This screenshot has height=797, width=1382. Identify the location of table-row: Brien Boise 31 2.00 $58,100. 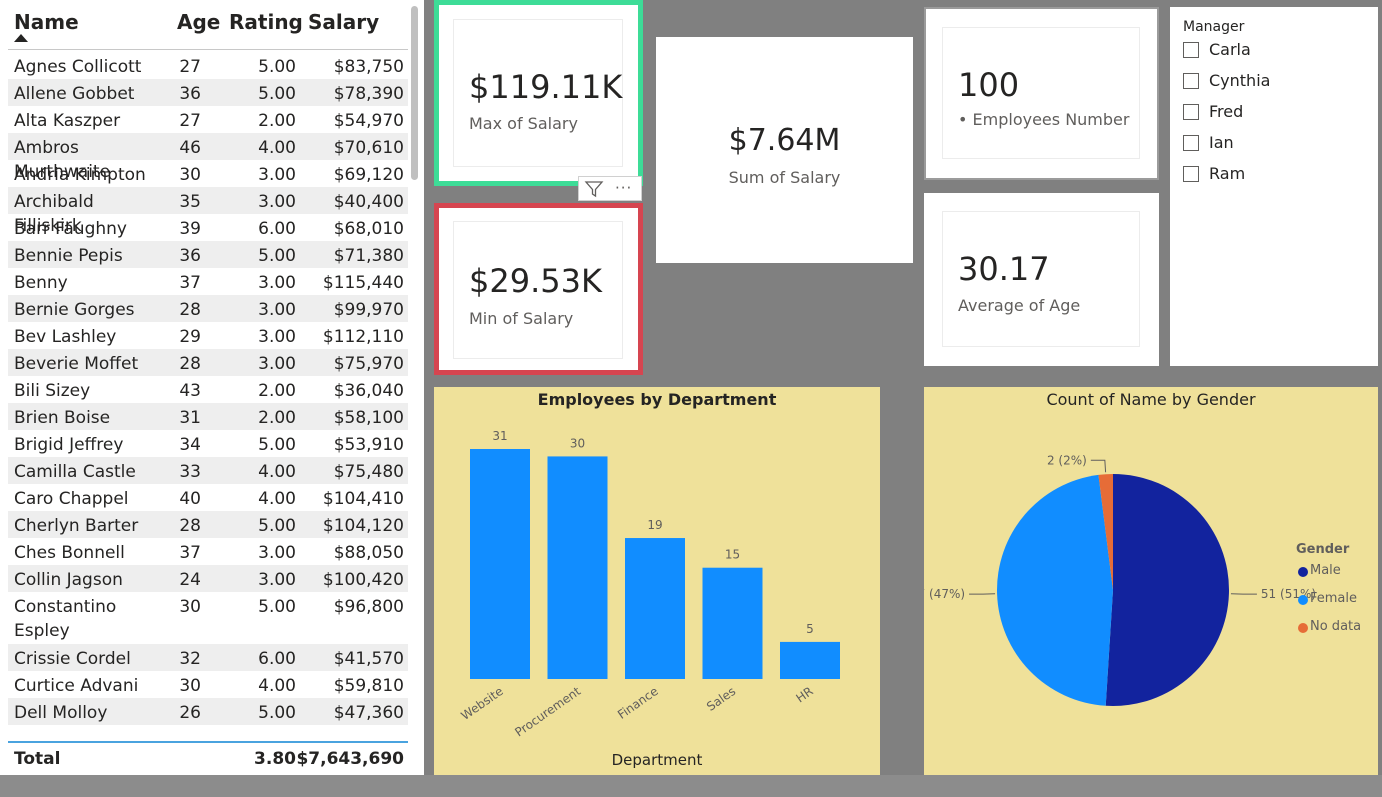
(208, 416).